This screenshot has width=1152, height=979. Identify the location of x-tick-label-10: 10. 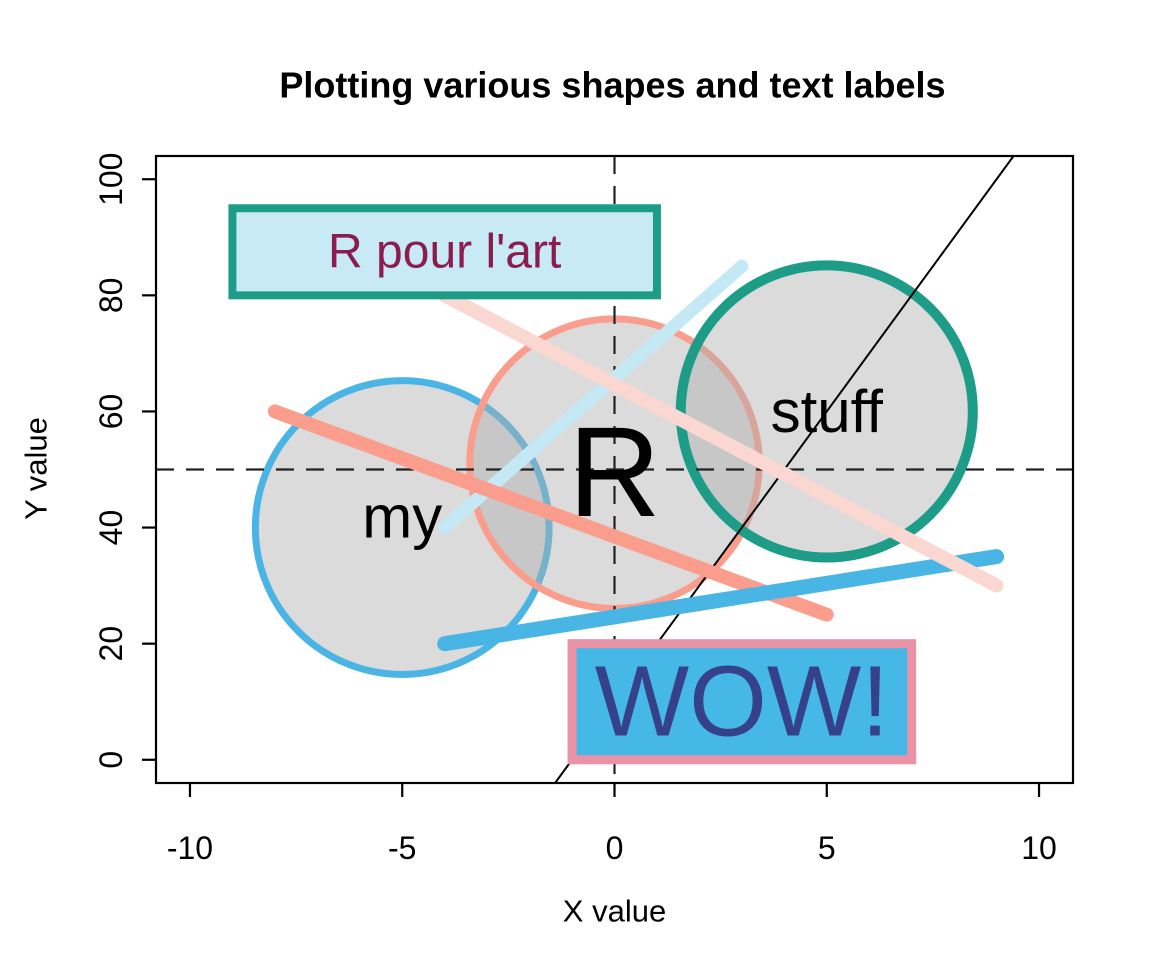
(1039, 848).